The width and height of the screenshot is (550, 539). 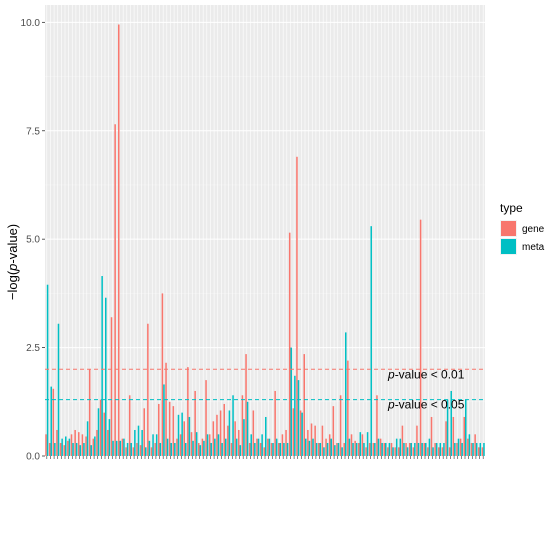 What do you see at coordinates (33, 457) in the screenshot?
I see `y-tick-label: 0.0` at bounding box center [33, 457].